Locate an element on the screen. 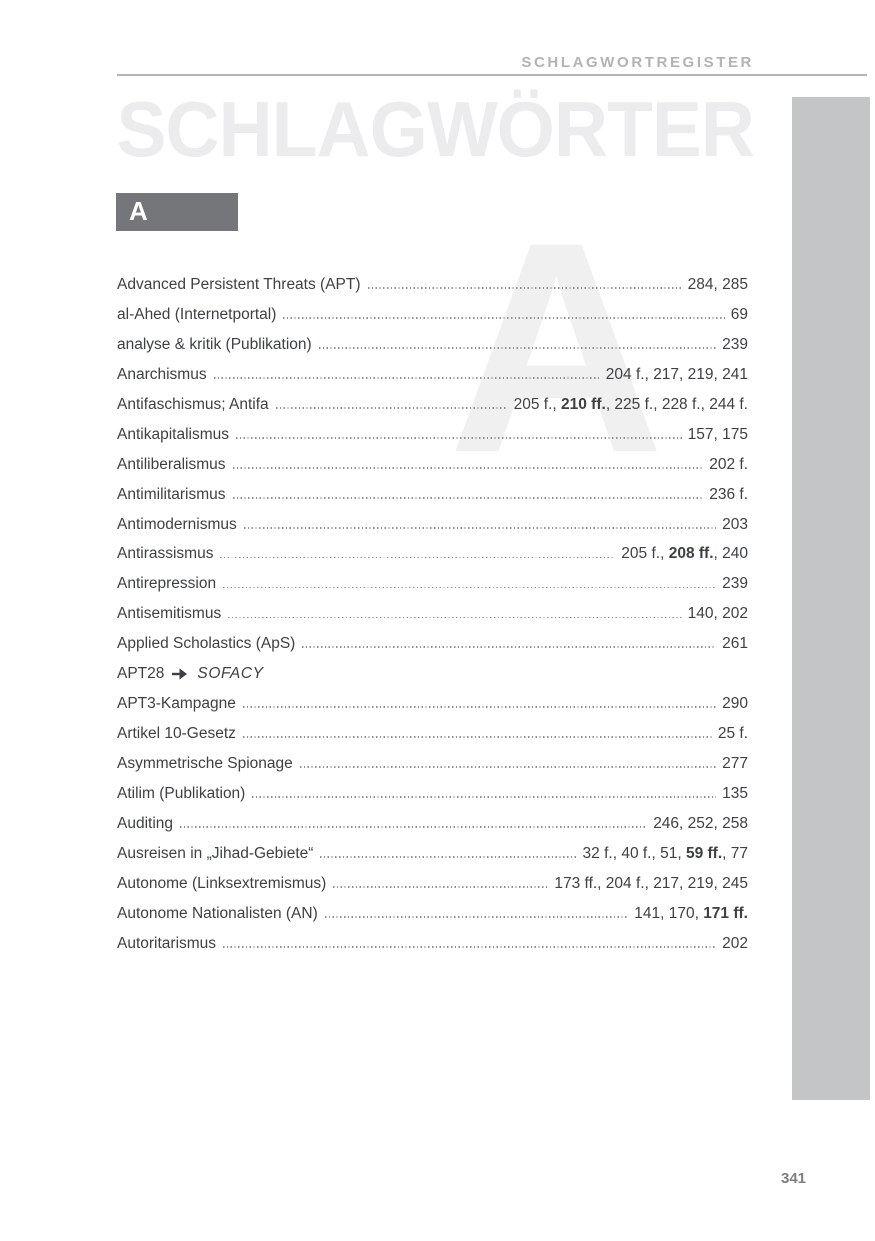 The height and width of the screenshot is (1241, 875). index-entry: Antirassismus 205 f., 208 ff., 240 is located at coordinates (432, 554).